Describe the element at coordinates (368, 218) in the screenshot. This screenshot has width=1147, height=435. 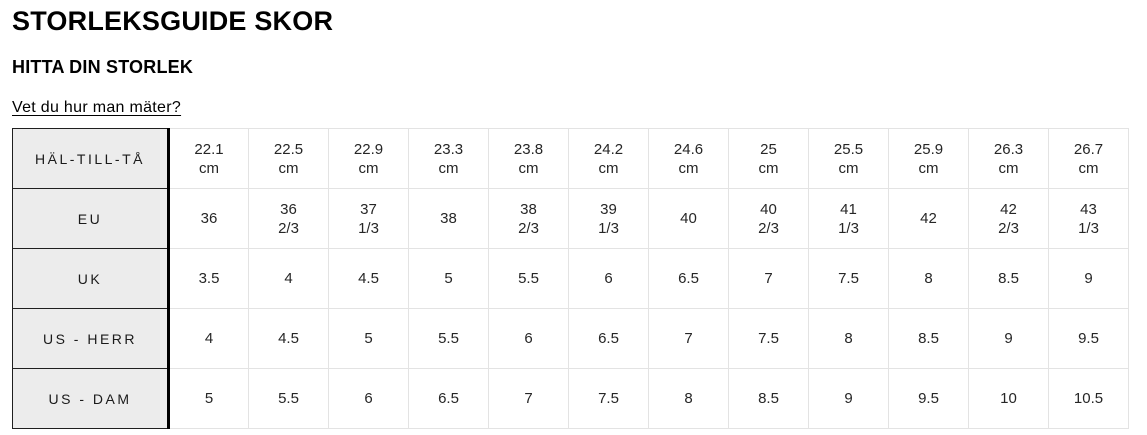
I see `size-cell: 37 1/3` at that location.